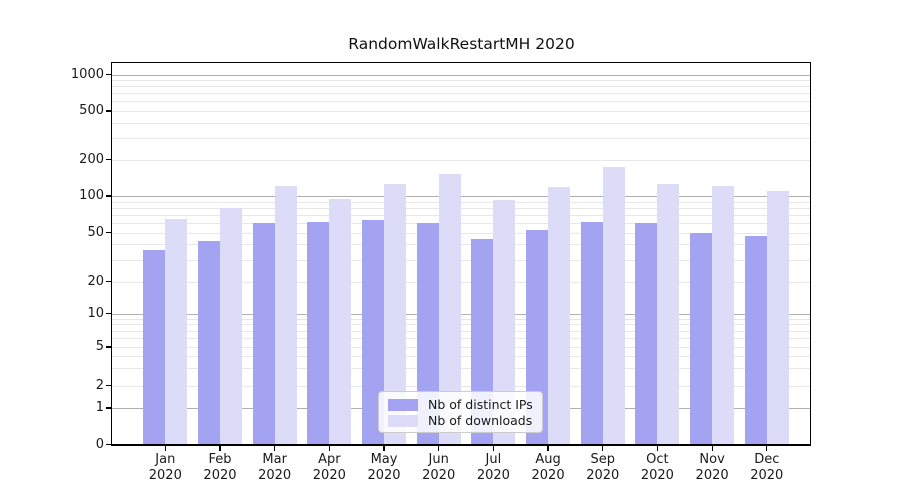  I want to click on y-tick-label: 5, so click(99, 346).